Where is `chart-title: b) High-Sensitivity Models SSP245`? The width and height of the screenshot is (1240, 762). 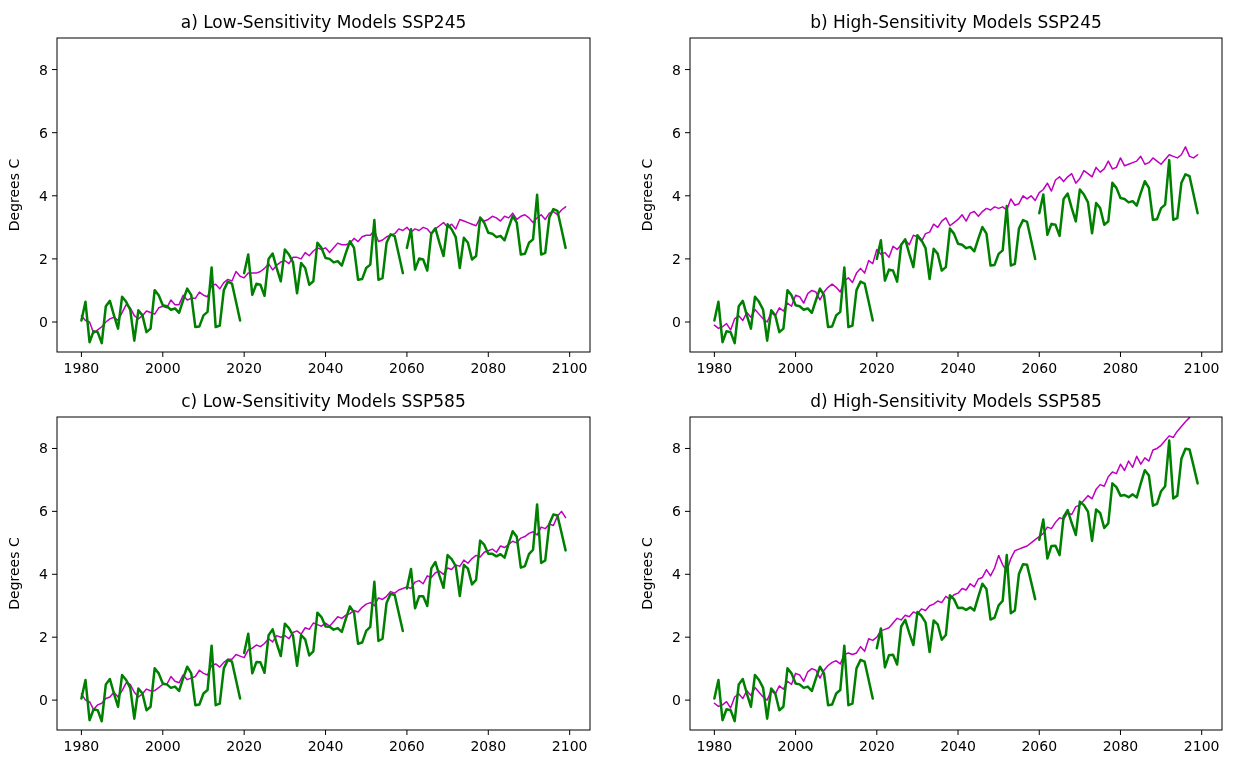 chart-title: b) High-Sensitivity Models SSP245 is located at coordinates (956, 22).